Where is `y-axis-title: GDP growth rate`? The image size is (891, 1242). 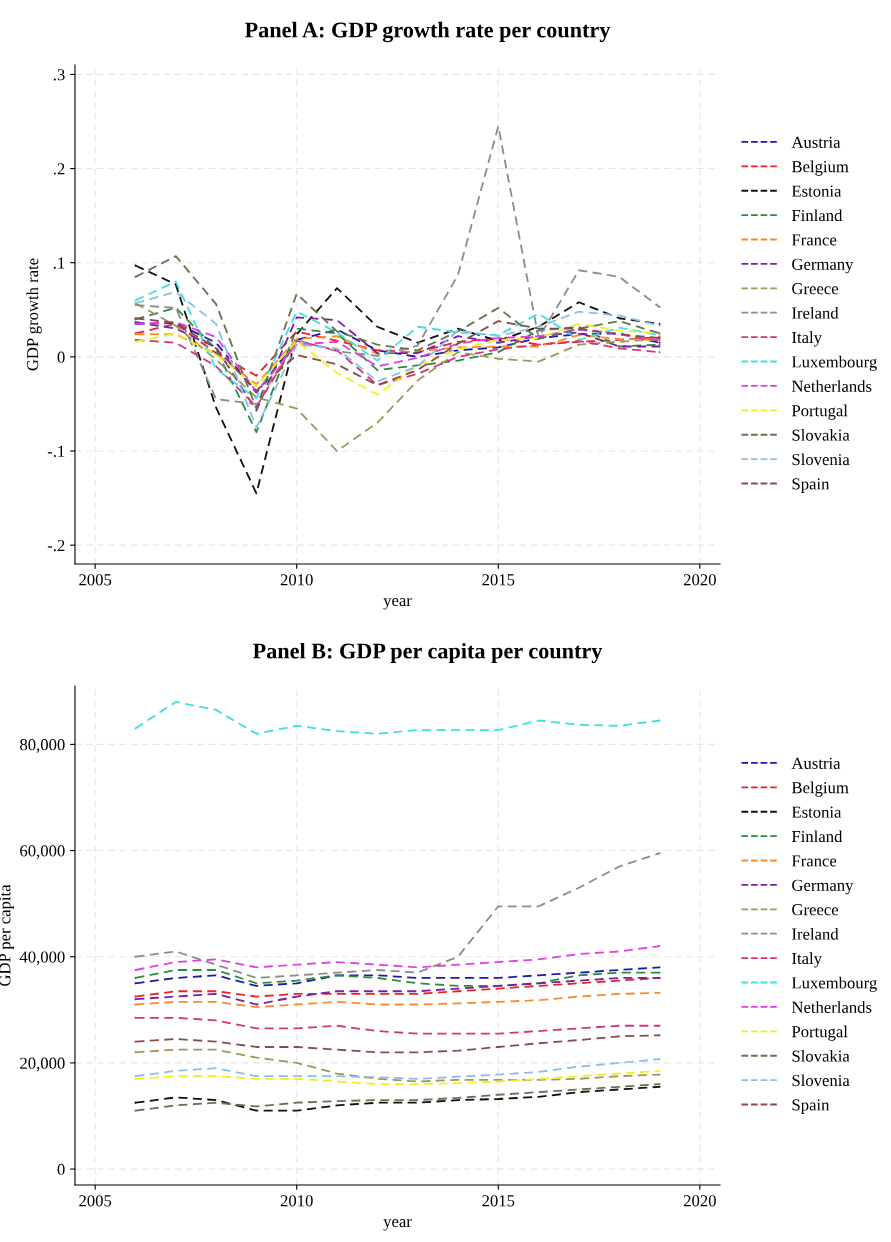
y-axis-title: GDP growth rate is located at coordinates (34, 314).